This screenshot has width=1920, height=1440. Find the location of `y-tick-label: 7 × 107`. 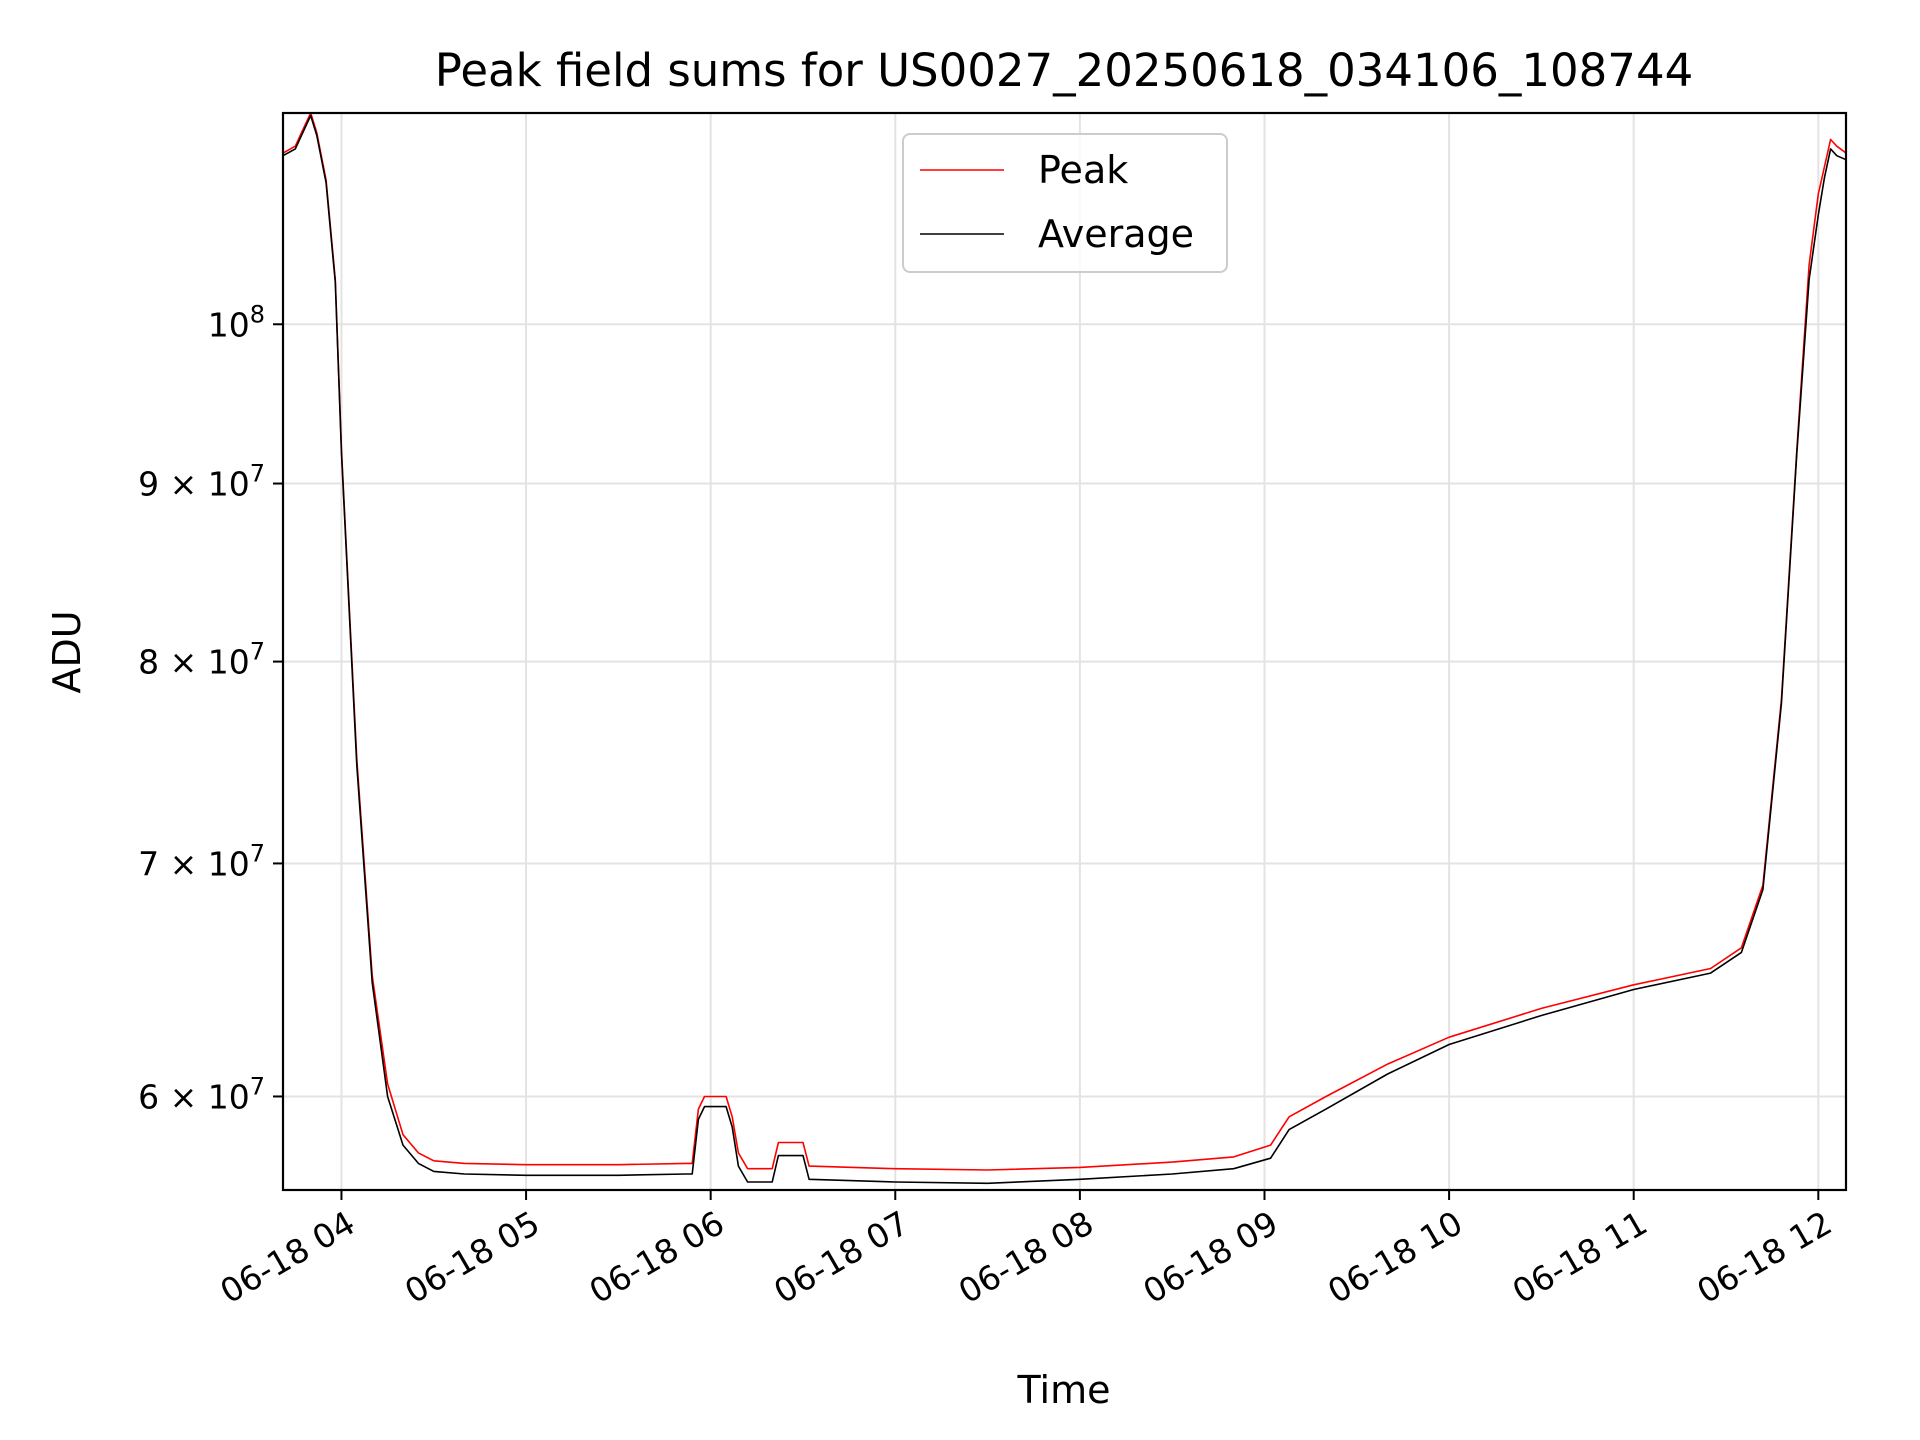

y-tick-label: 7 × 107 is located at coordinates (201, 861).